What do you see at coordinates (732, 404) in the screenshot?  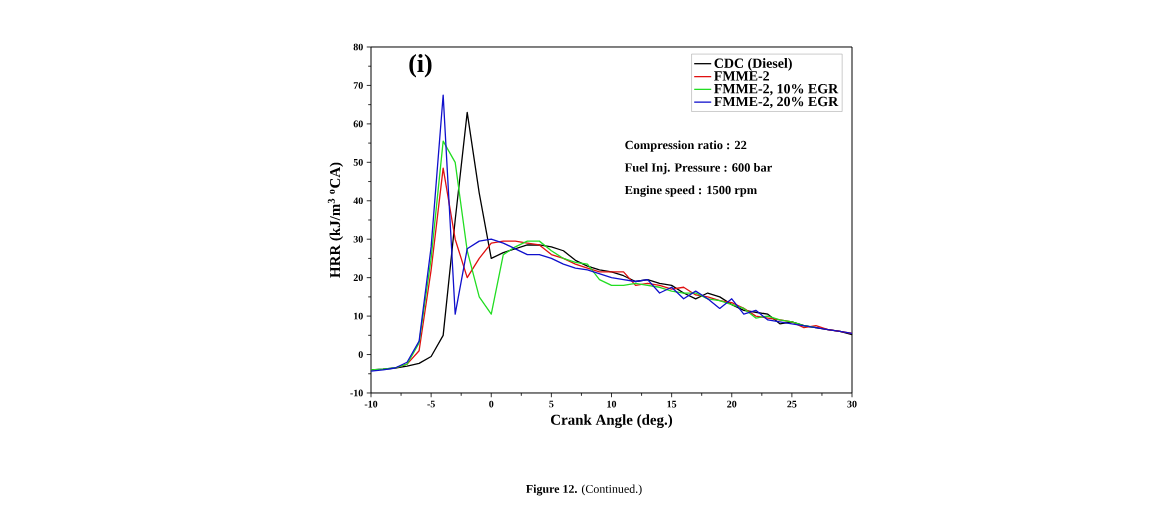 I see `x-tick-label: 20` at bounding box center [732, 404].